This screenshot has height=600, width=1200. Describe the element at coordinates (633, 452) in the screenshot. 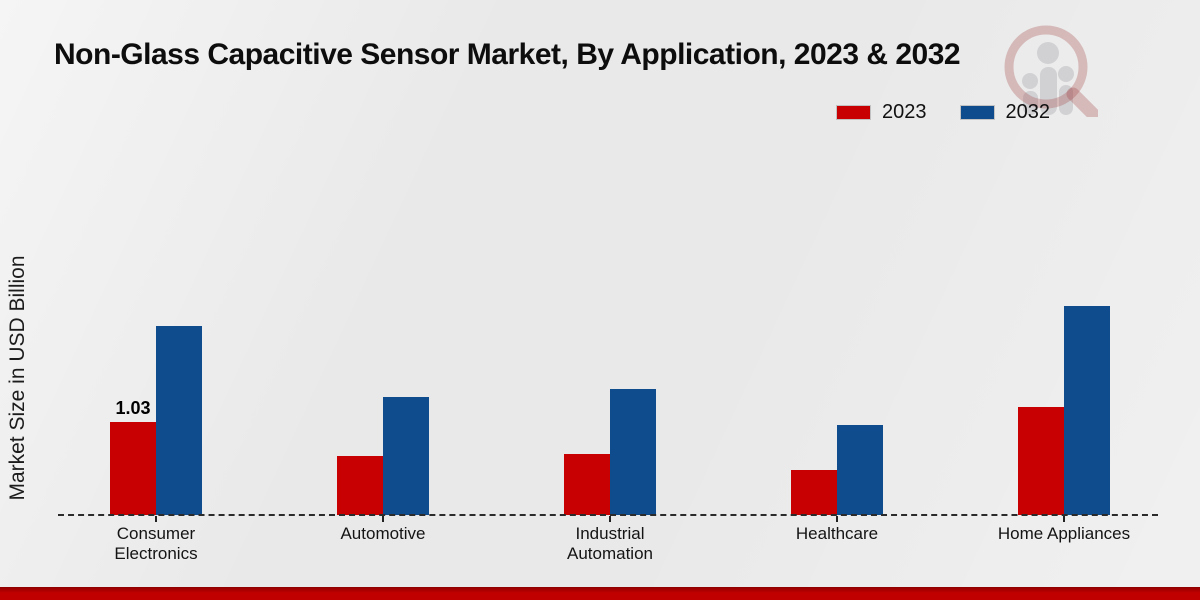

I see `bar-2032-industrial-automation` at that location.